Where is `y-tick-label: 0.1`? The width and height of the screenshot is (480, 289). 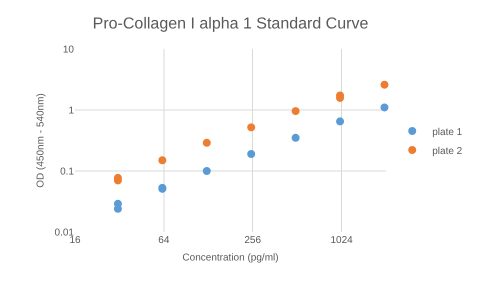 y-tick-label: 0.1 is located at coordinates (67, 172).